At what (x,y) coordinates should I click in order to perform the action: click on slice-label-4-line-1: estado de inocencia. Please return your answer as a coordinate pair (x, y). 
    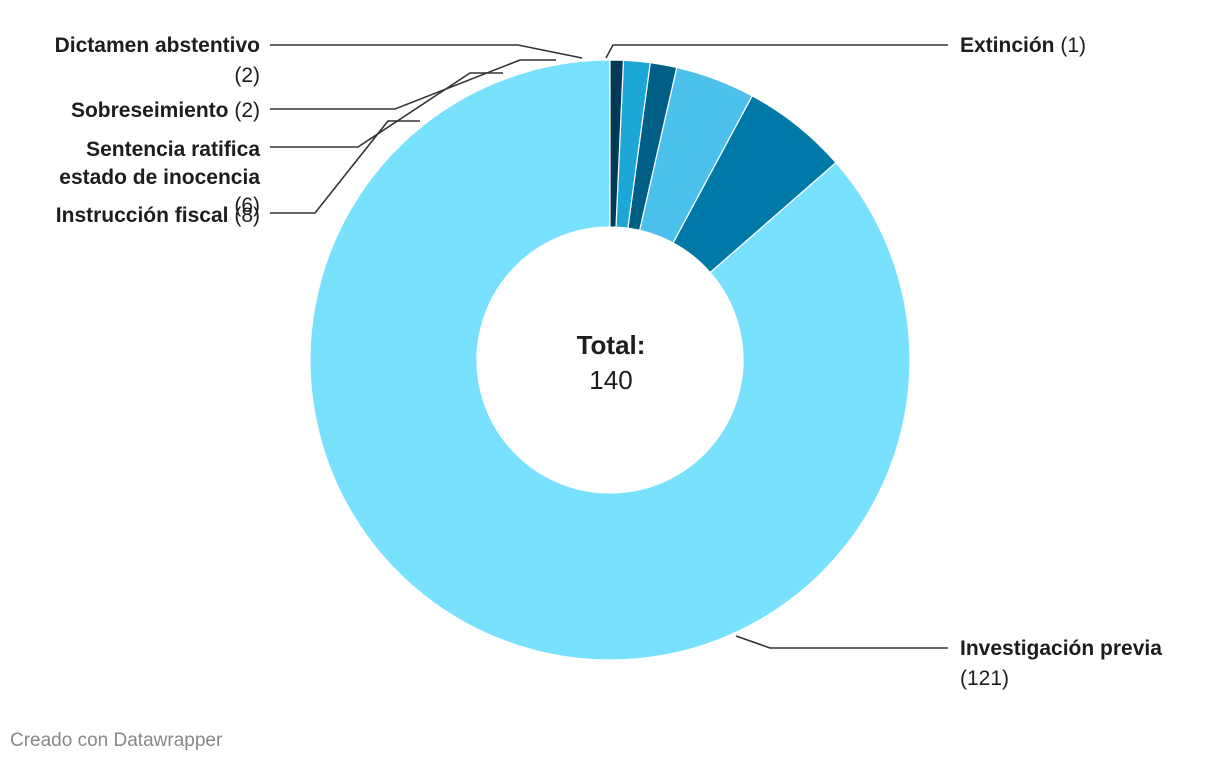
    Looking at the image, I should click on (159, 177).